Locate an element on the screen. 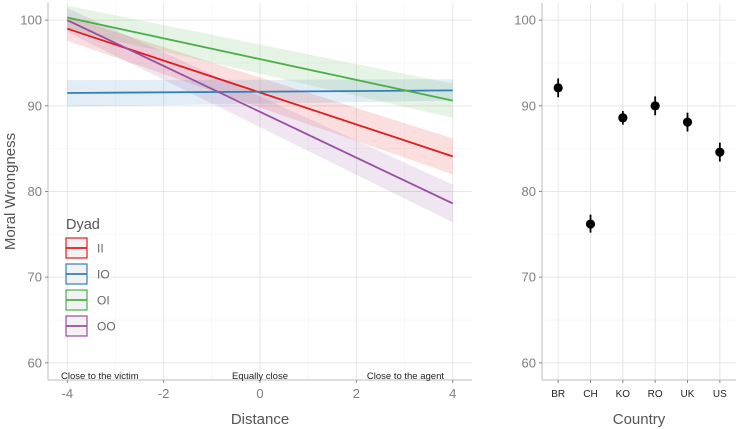  legend-key-io is located at coordinates (76, 274).